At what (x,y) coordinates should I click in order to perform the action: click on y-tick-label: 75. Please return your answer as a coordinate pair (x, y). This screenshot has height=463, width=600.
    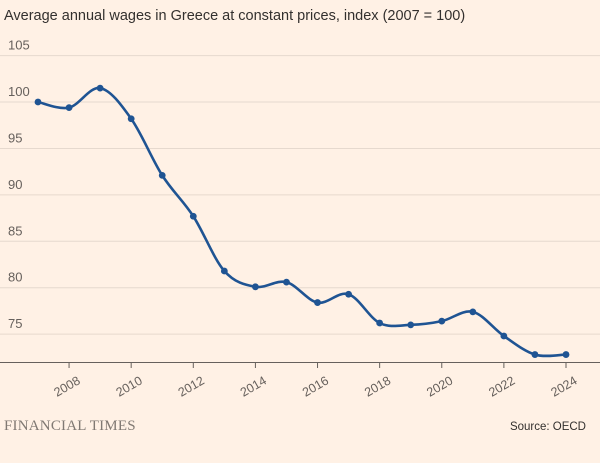
    Looking at the image, I should click on (15, 323).